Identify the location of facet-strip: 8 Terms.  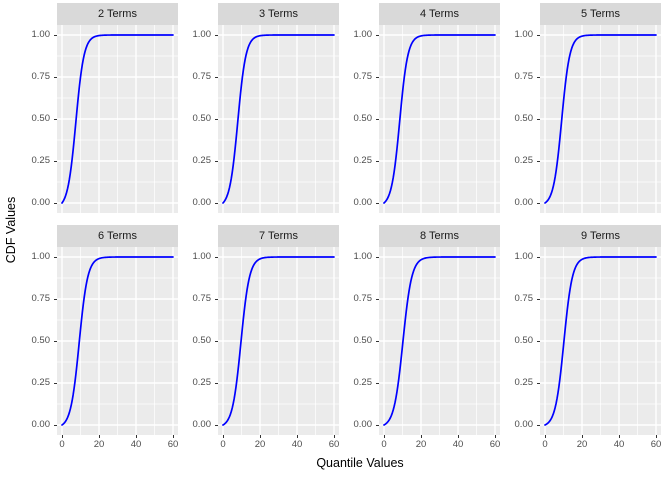
(439, 236).